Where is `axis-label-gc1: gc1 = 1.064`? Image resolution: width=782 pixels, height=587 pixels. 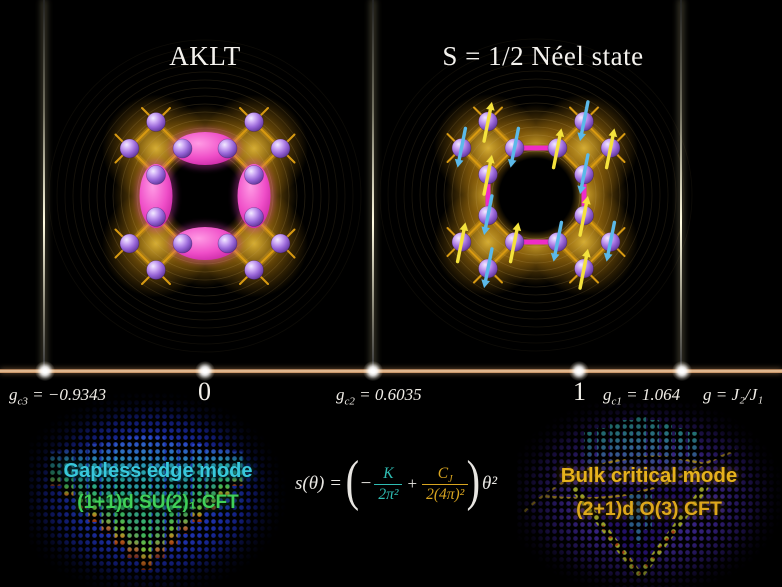
axis-label-gc1: gc1 = 1.064 is located at coordinates (642, 396).